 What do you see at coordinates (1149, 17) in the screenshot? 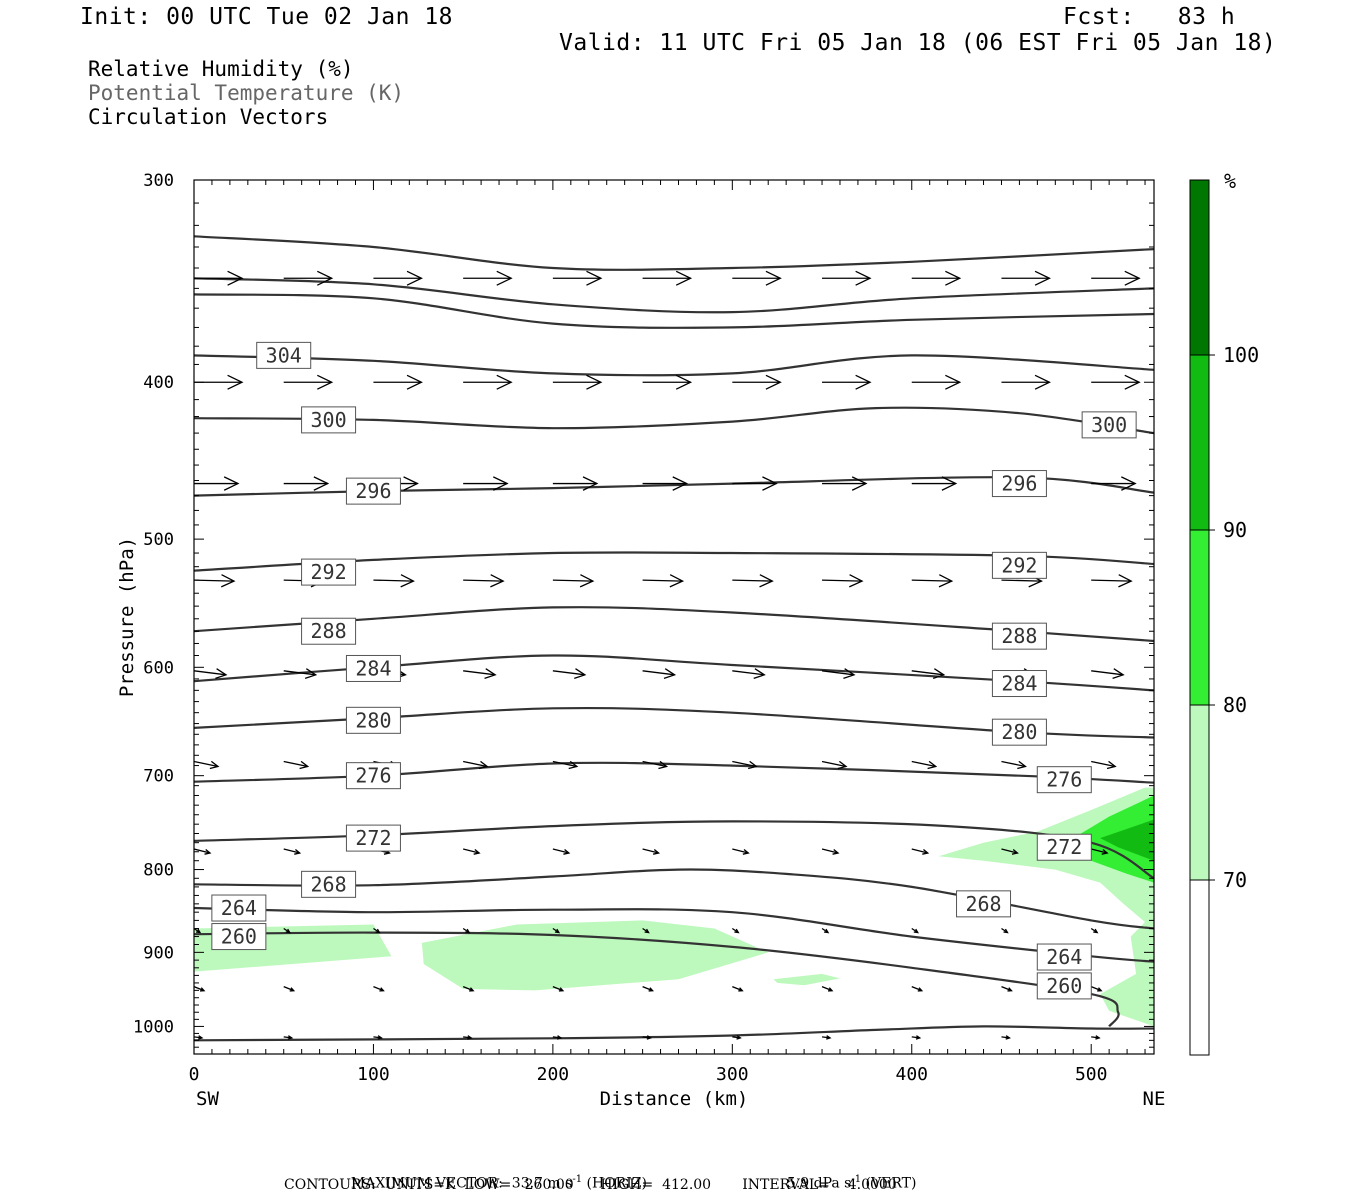
I see `forecast-hour: Fcst: 83 h` at bounding box center [1149, 17].